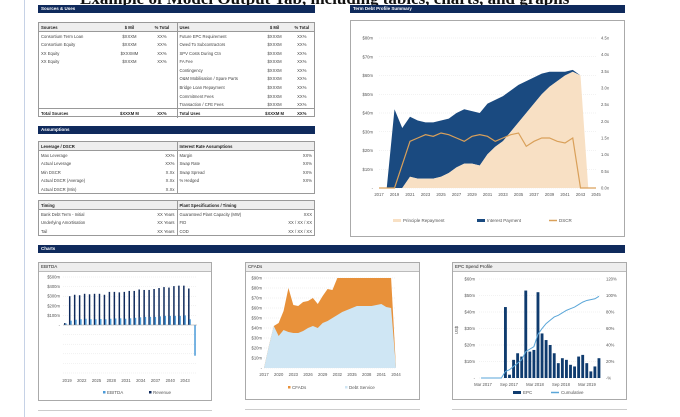 This screenshot has width=680, height=417. What do you see at coordinates (245, 180) in the screenshot?
I see `table-row: % Hedged XX%` at bounding box center [245, 180].